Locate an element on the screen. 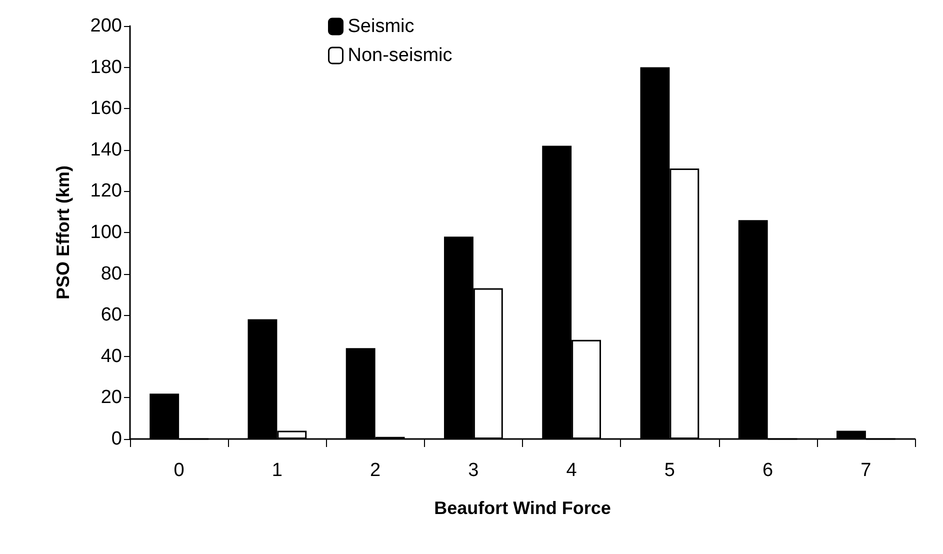  x-tick-label: 7 is located at coordinates (866, 470).